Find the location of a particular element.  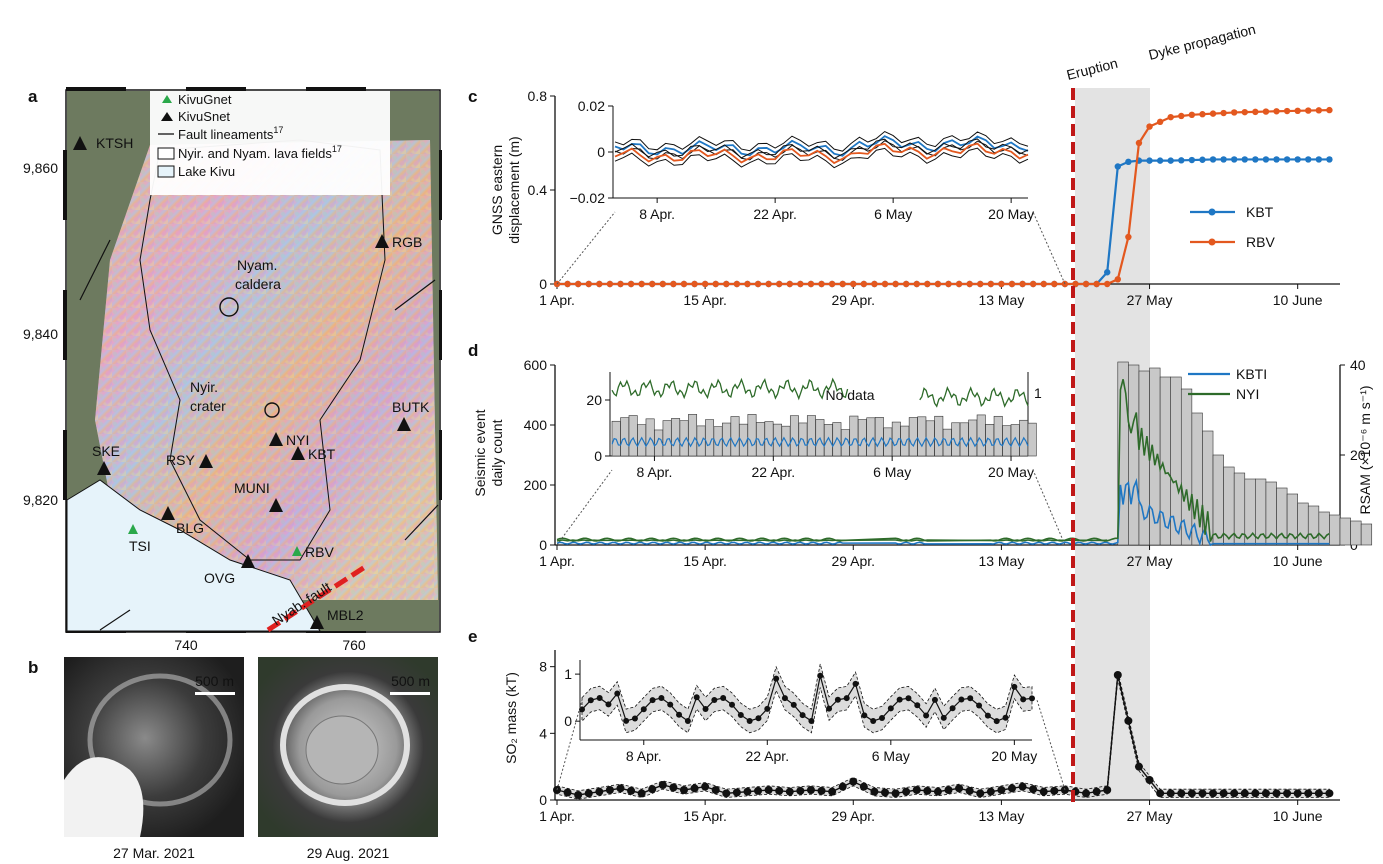

lake-kivu is located at coordinates (193, 555).